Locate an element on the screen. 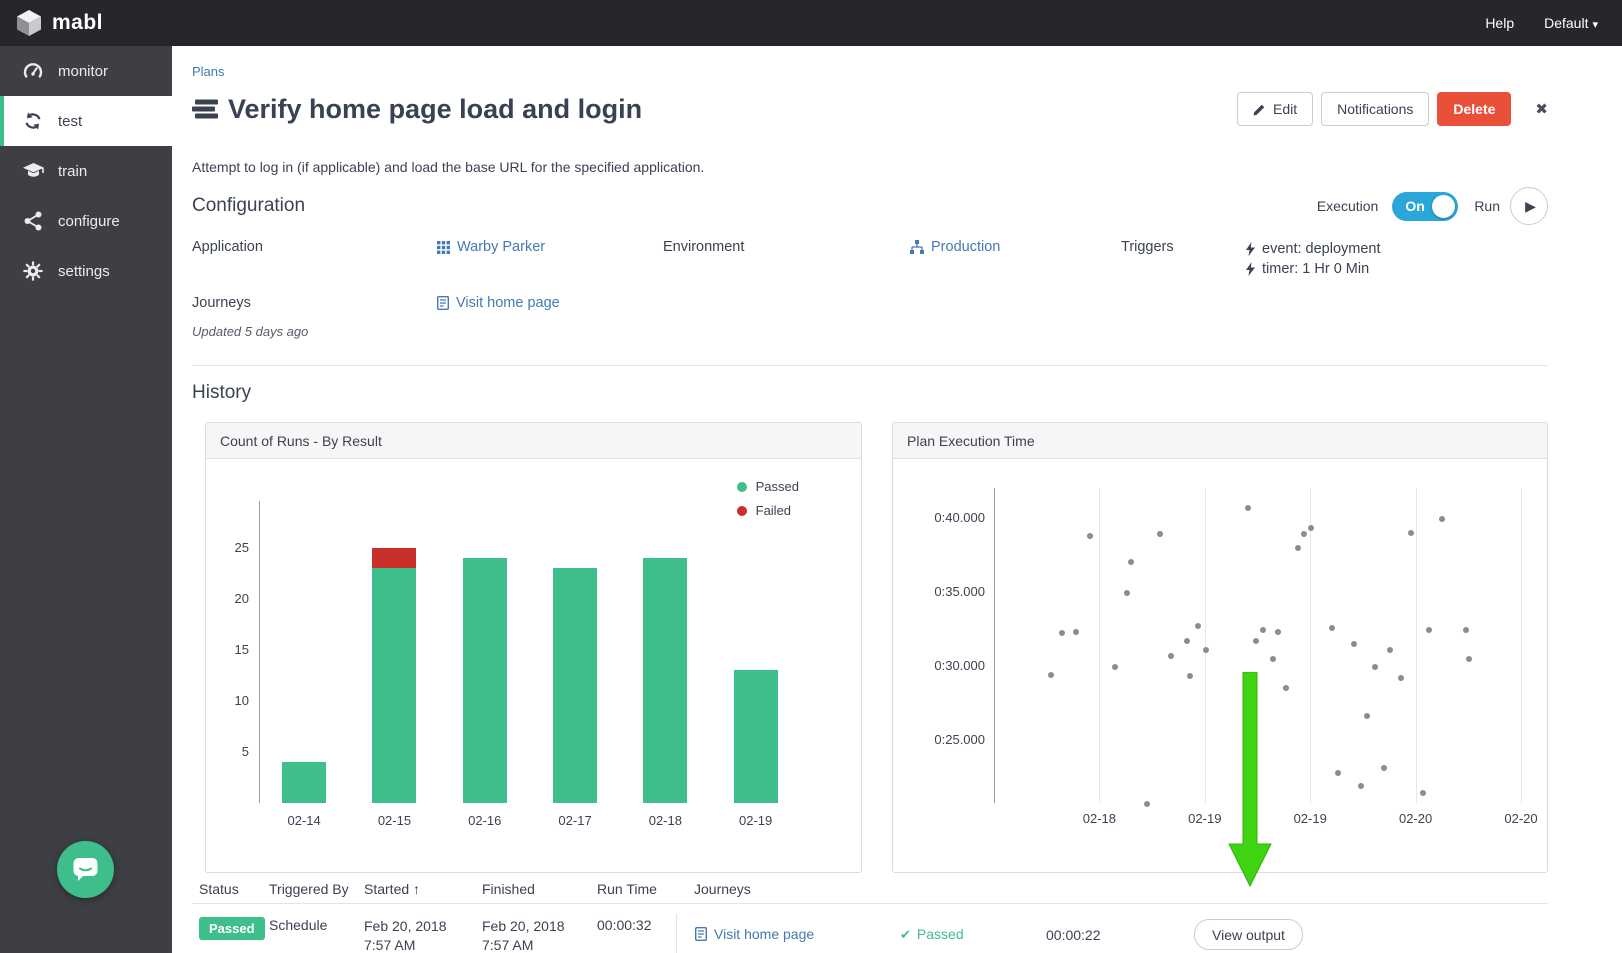 The width and height of the screenshot is (1622, 953). view-output-button: View output is located at coordinates (1248, 934).